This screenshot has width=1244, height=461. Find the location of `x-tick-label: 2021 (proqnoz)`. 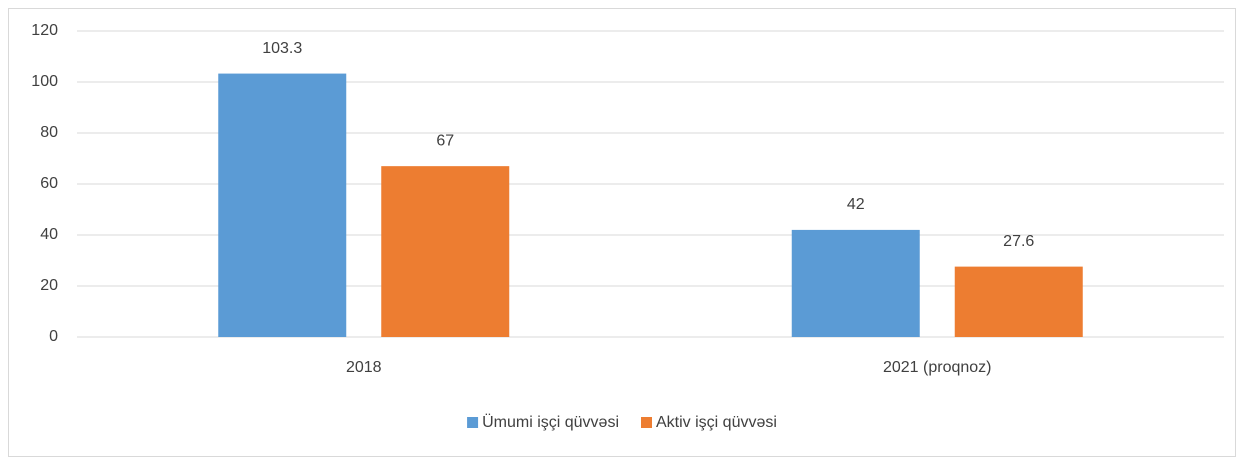

x-tick-label: 2021 (proqnoz) is located at coordinates (937, 367).